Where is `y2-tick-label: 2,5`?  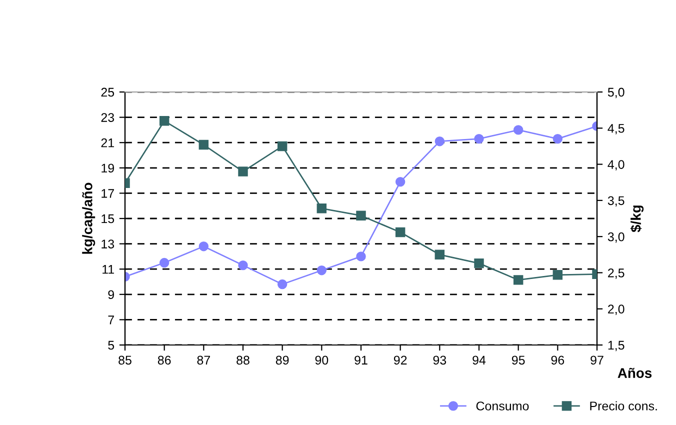
y2-tick-label: 2,5 is located at coordinates (616, 273).